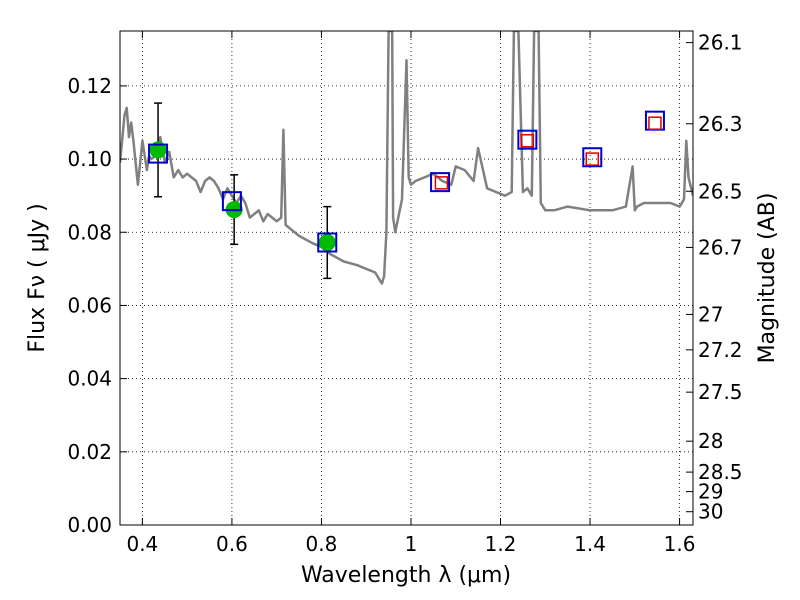 The image size is (800, 600). I want to click on mag-tick-label: 28.5, so click(720, 472).